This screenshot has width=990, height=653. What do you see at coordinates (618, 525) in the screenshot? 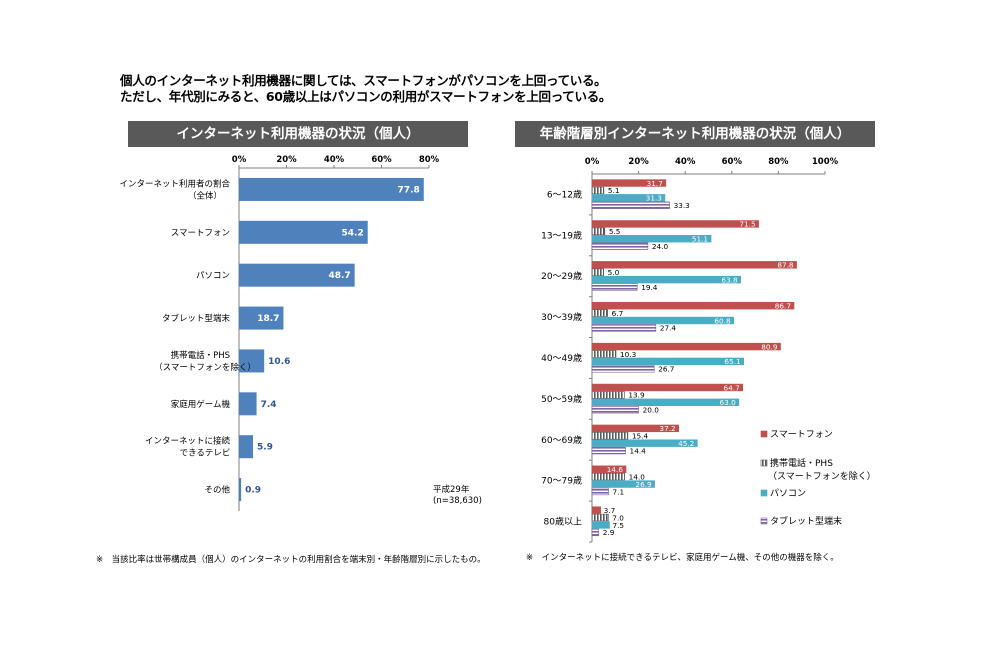
I see `right-data-label: 7.5` at bounding box center [618, 525].